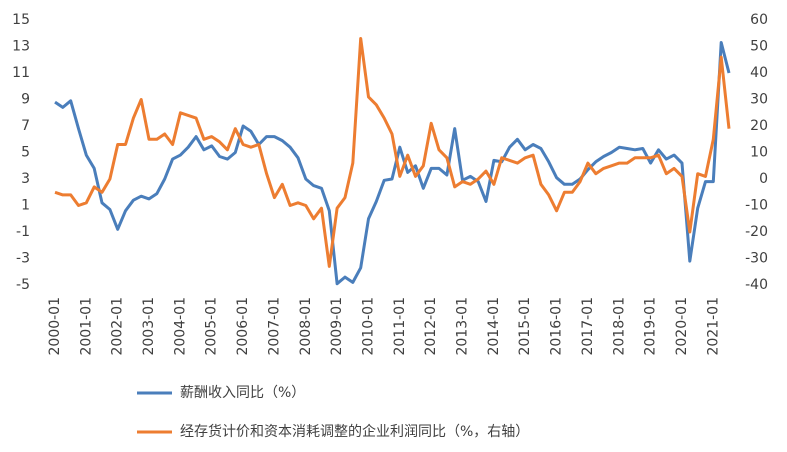 The image size is (787, 452). What do you see at coordinates (243, 326) in the screenshot?
I see `x-tick-label: 2006-01` at bounding box center [243, 326].